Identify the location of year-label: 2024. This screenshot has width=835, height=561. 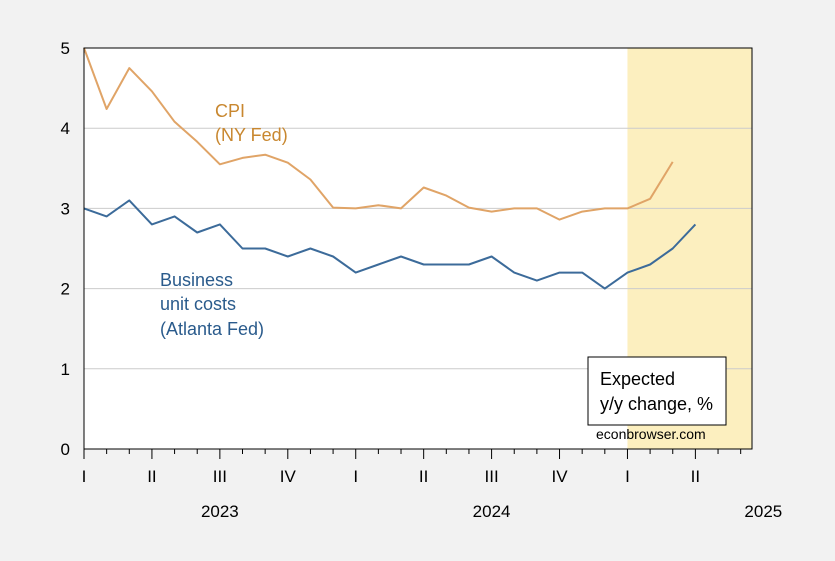
(492, 511).